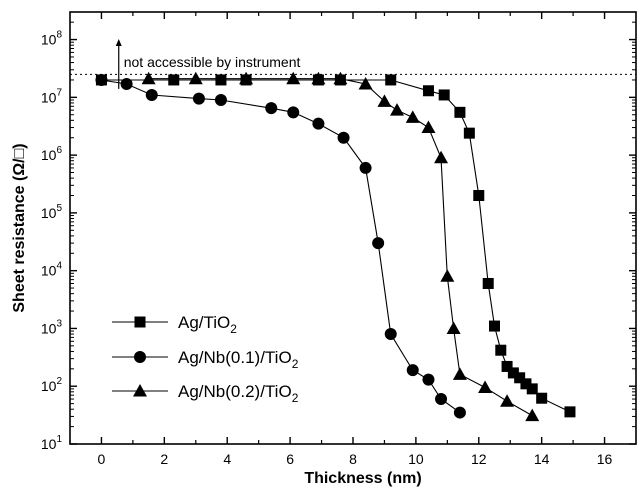 The height and width of the screenshot is (492, 644). I want to click on legend-item: Ag/Nb(0.2)/TiO2, so click(205, 393).